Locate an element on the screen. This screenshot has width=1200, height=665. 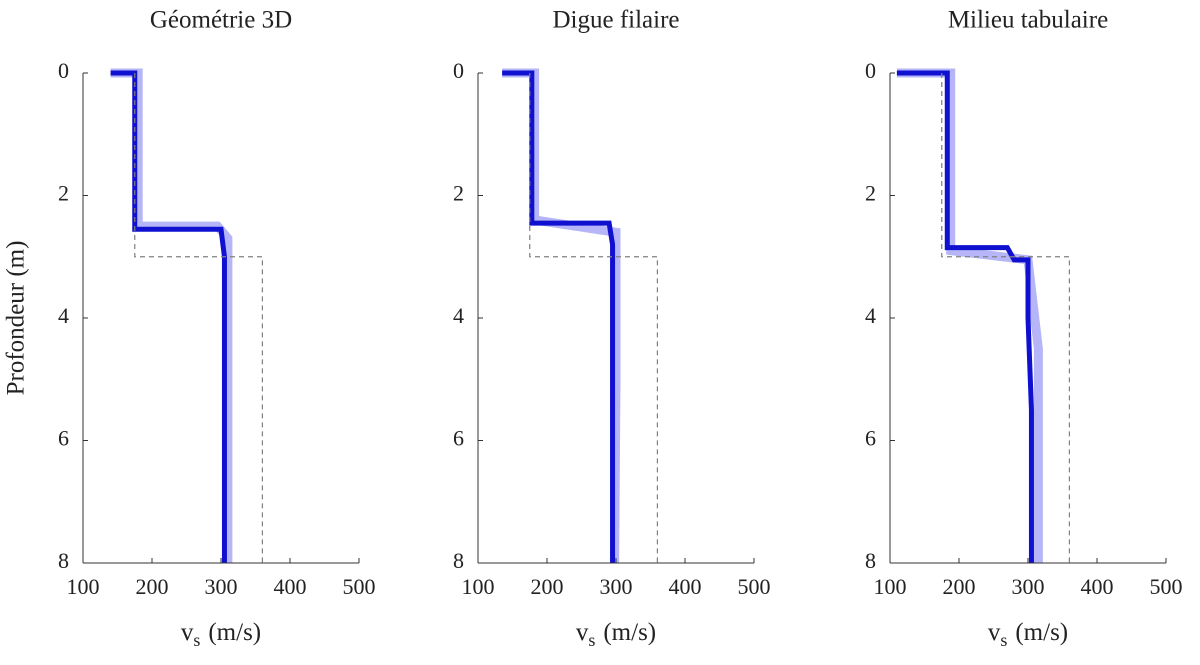
chart-title: Géométrie 3D is located at coordinates (221, 20).